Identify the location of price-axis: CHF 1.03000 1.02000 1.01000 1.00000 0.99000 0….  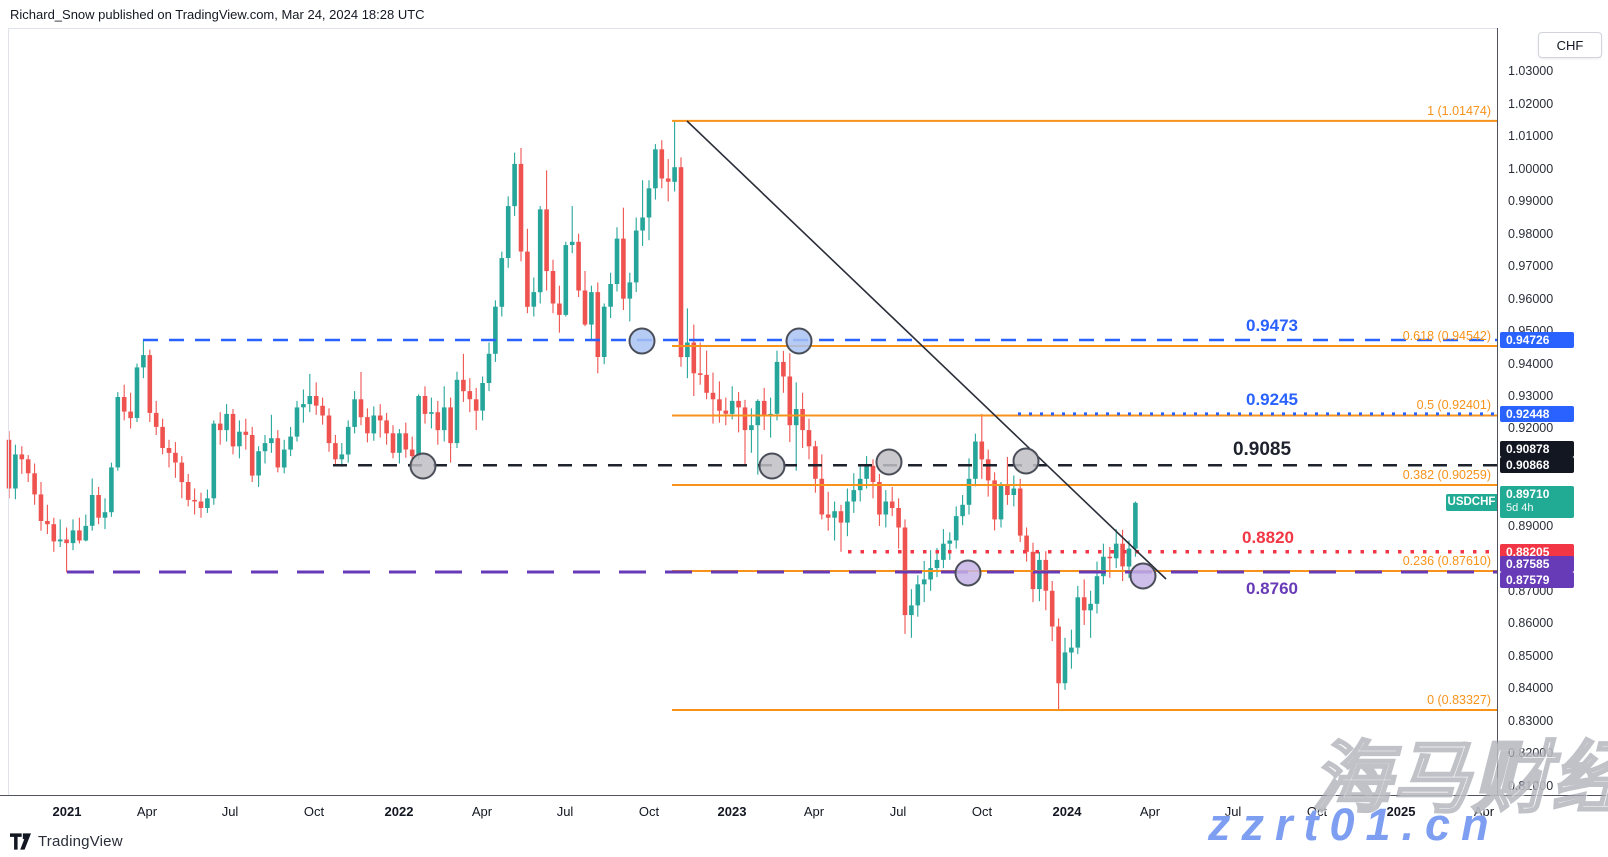
(1552, 429).